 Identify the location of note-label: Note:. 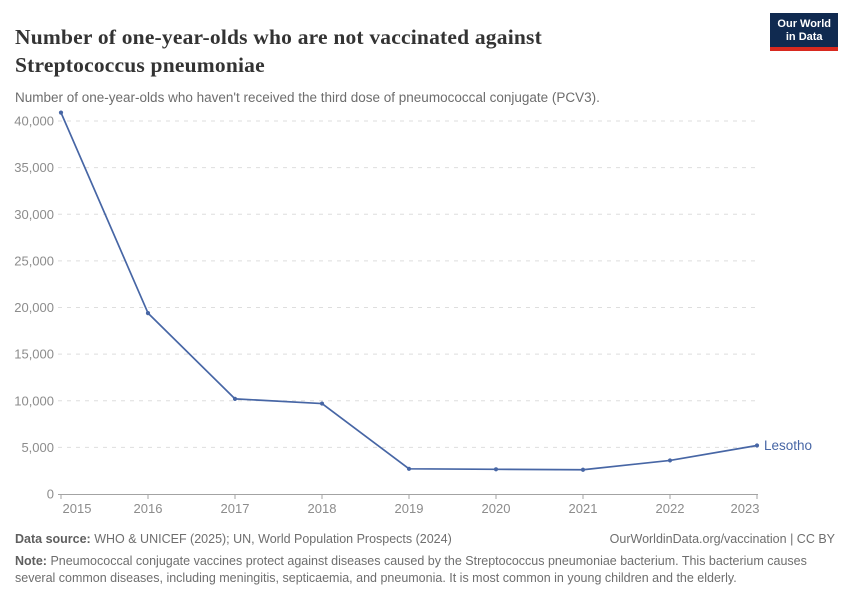
(31, 560).